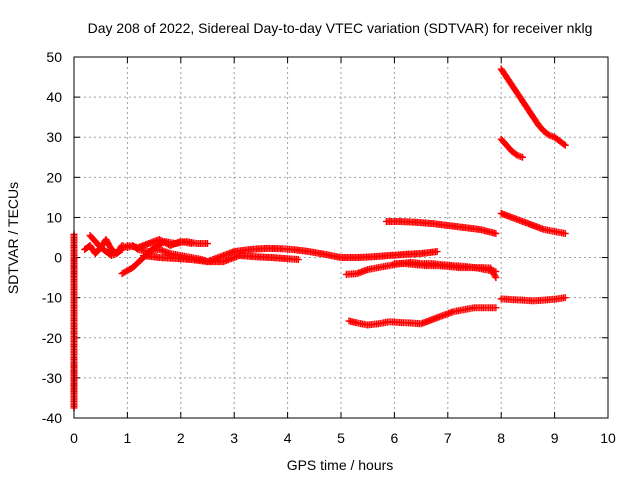 Image resolution: width=640 pixels, height=480 pixels. What do you see at coordinates (501, 438) in the screenshot?
I see `x-tick-label: 8` at bounding box center [501, 438].